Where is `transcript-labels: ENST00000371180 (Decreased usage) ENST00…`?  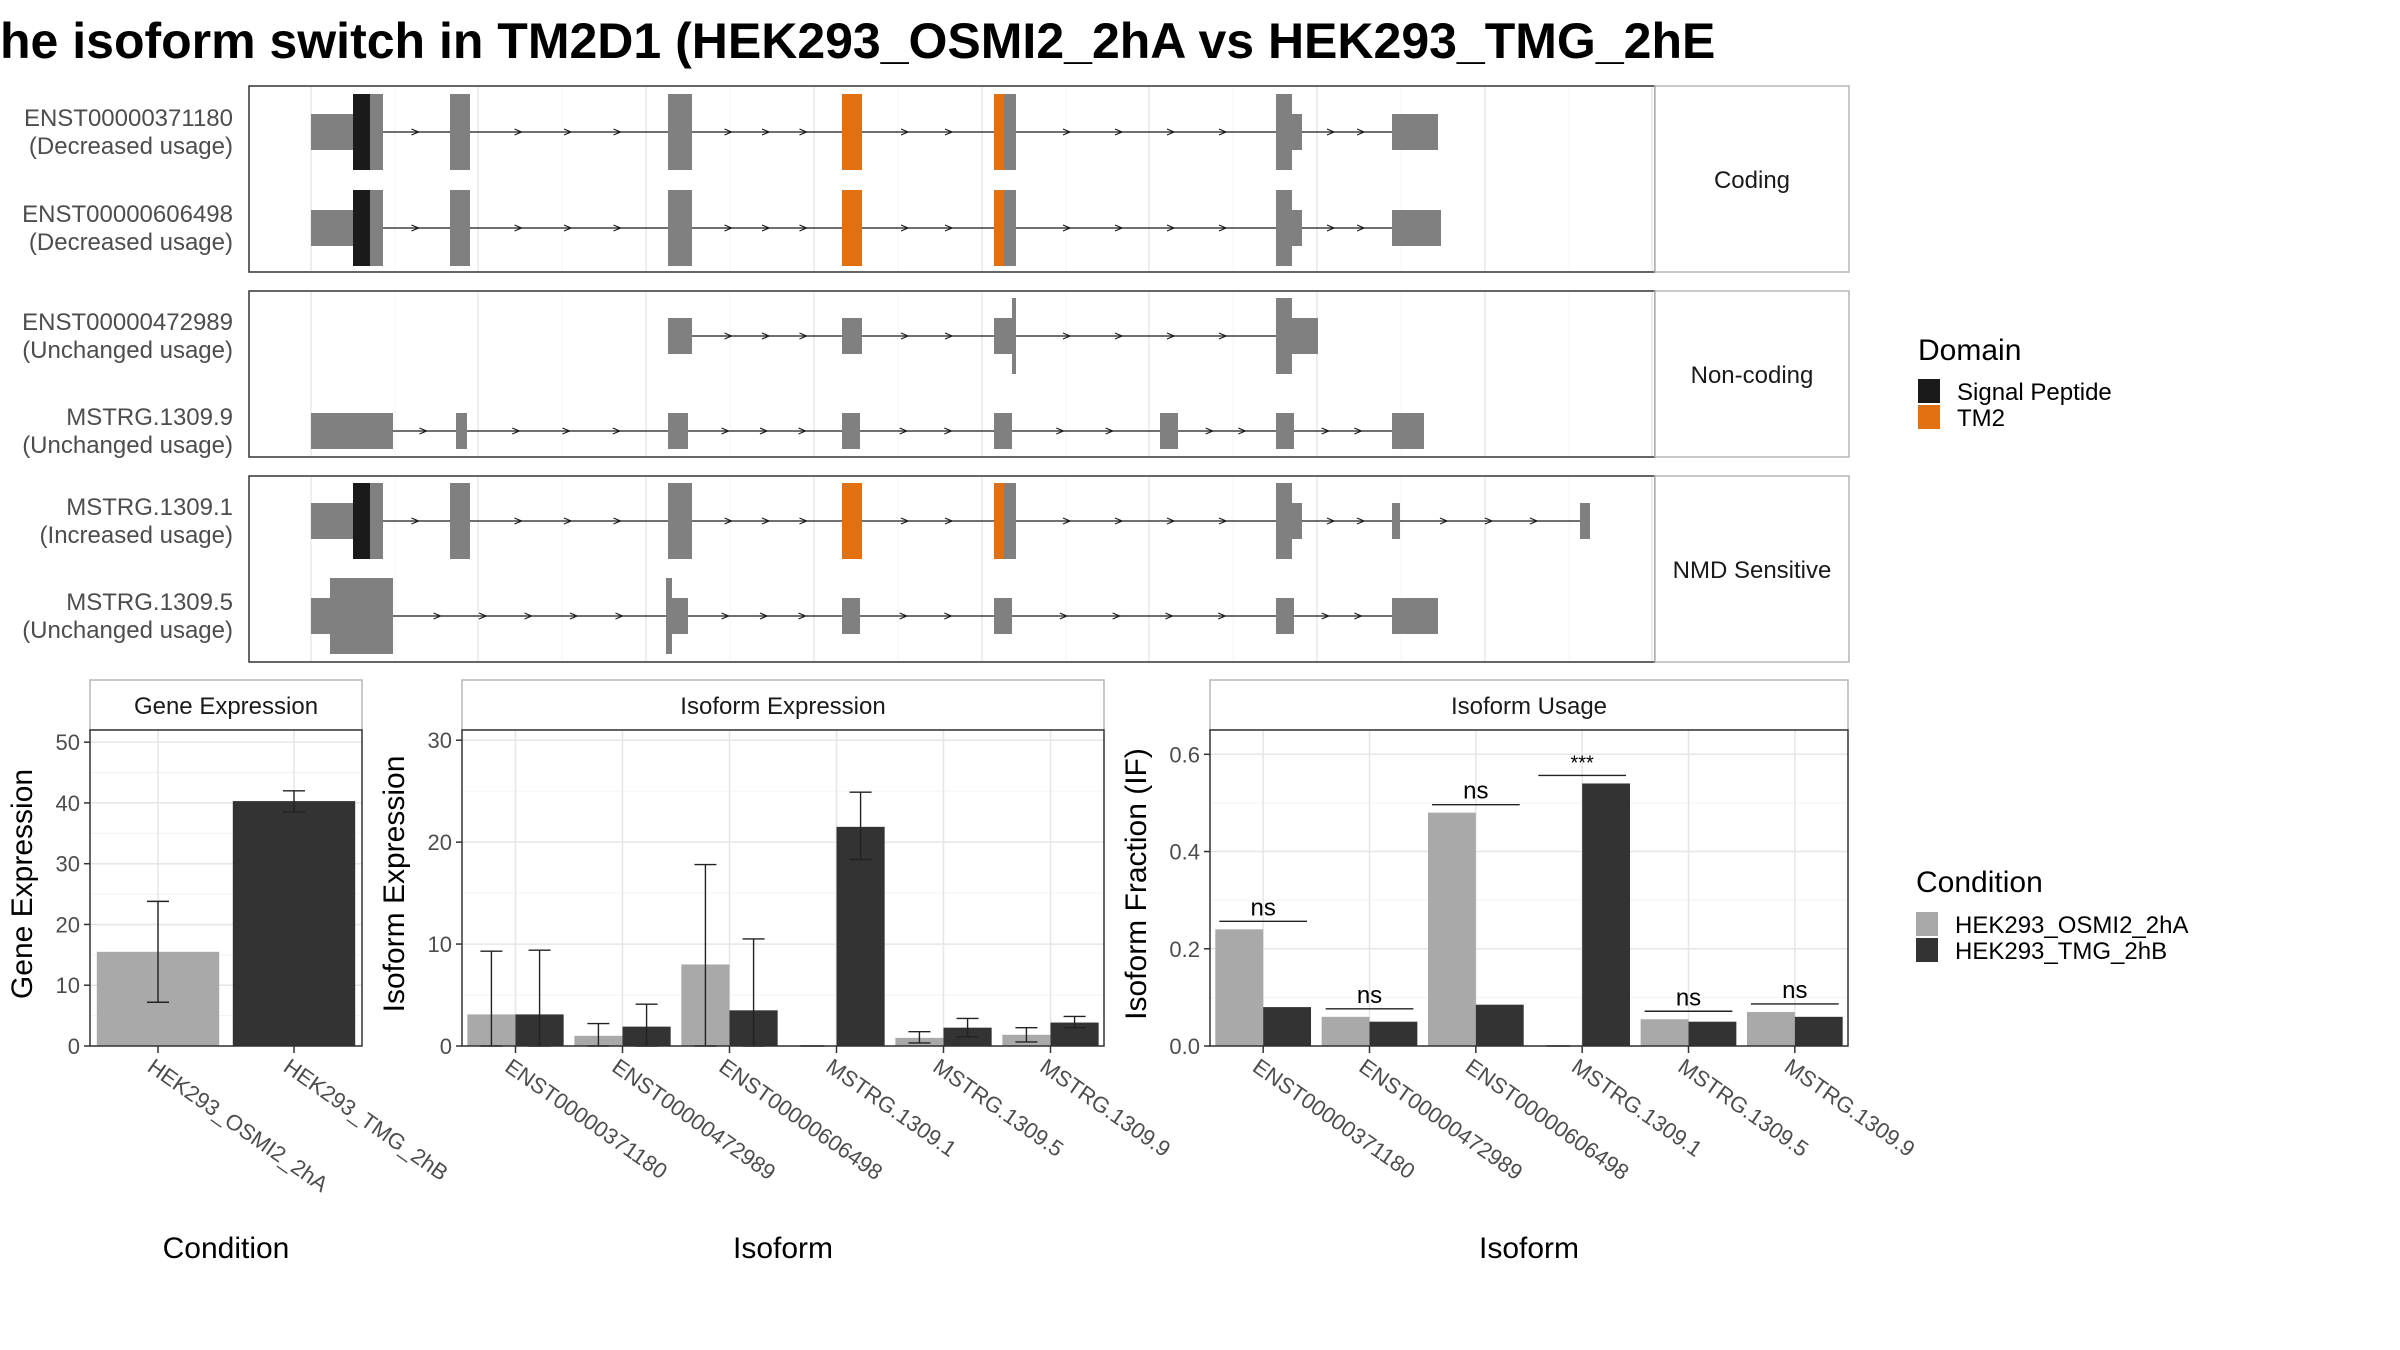 transcript-labels: ENST00000371180 (Decreased usage) ENST00… is located at coordinates (127, 374).